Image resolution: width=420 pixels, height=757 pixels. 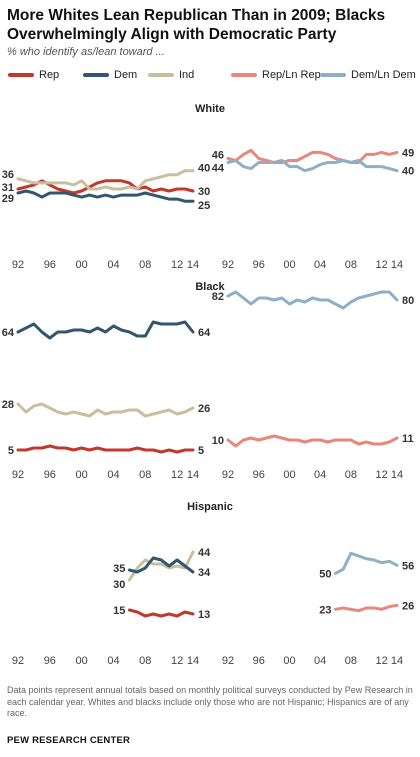 I want to click on group-heading-white: White, so click(x=210, y=109).